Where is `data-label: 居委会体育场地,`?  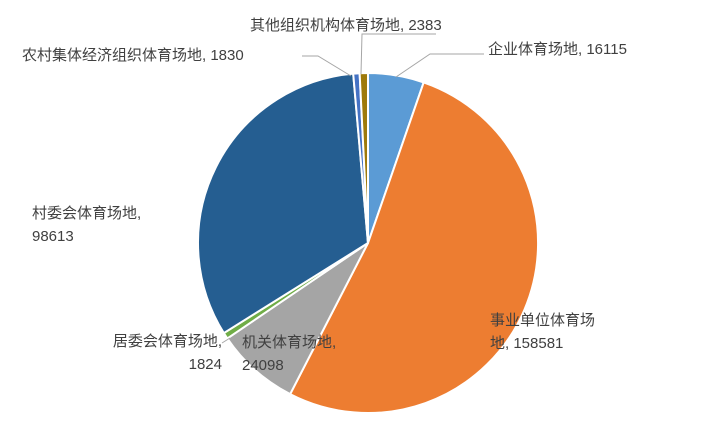 data-label: 居委会体育场地, is located at coordinates (167, 341).